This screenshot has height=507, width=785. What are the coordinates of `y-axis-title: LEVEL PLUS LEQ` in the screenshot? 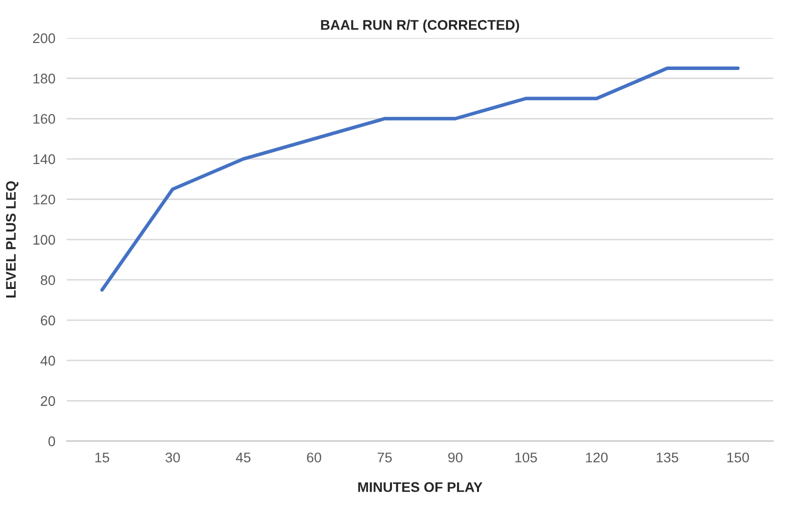 It's located at (12, 239).